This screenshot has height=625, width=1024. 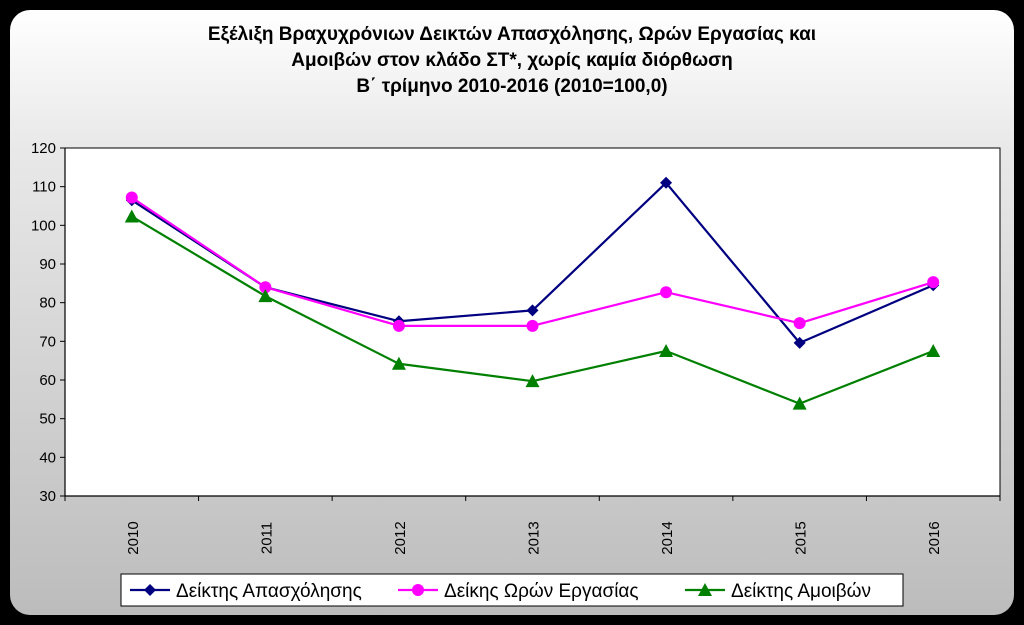 What do you see at coordinates (43, 225) in the screenshot?
I see `y-tick-label: 100` at bounding box center [43, 225].